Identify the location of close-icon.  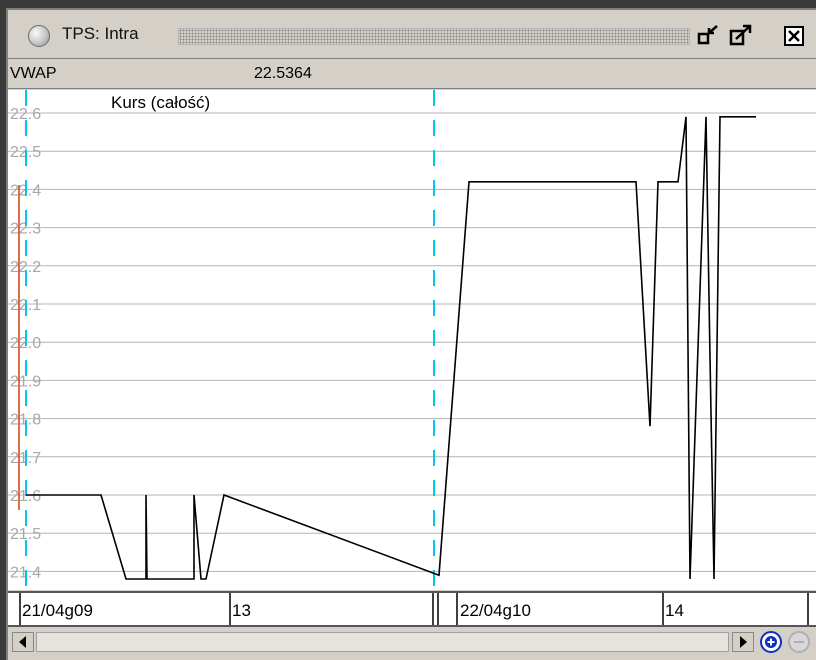
(795, 36).